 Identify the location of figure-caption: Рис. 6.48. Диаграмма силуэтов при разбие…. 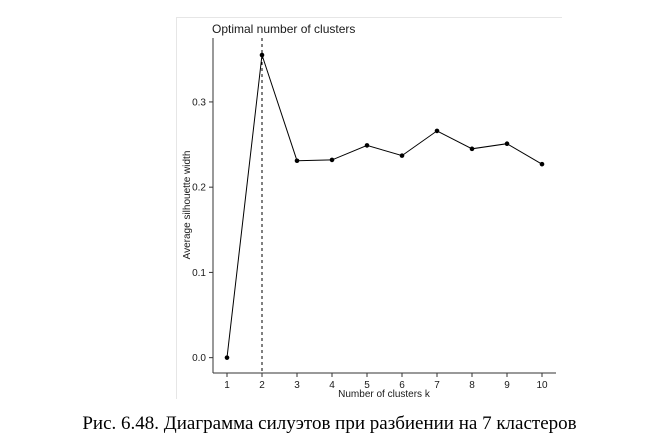
(329, 423).